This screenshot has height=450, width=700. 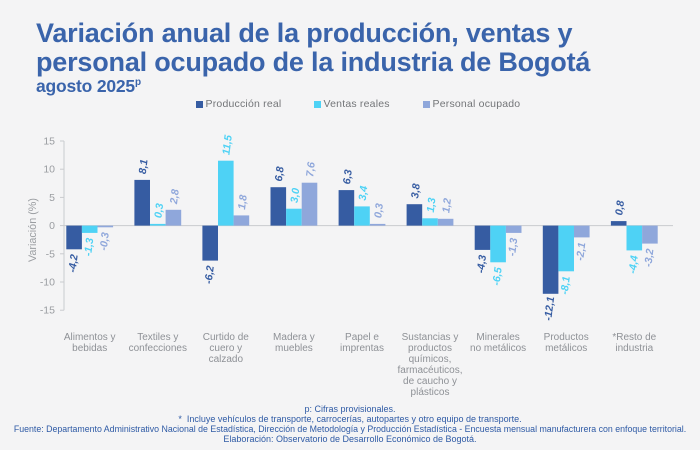 What do you see at coordinates (364, 193) in the screenshot?
I see `svg-text: 3,4` at bounding box center [364, 193].